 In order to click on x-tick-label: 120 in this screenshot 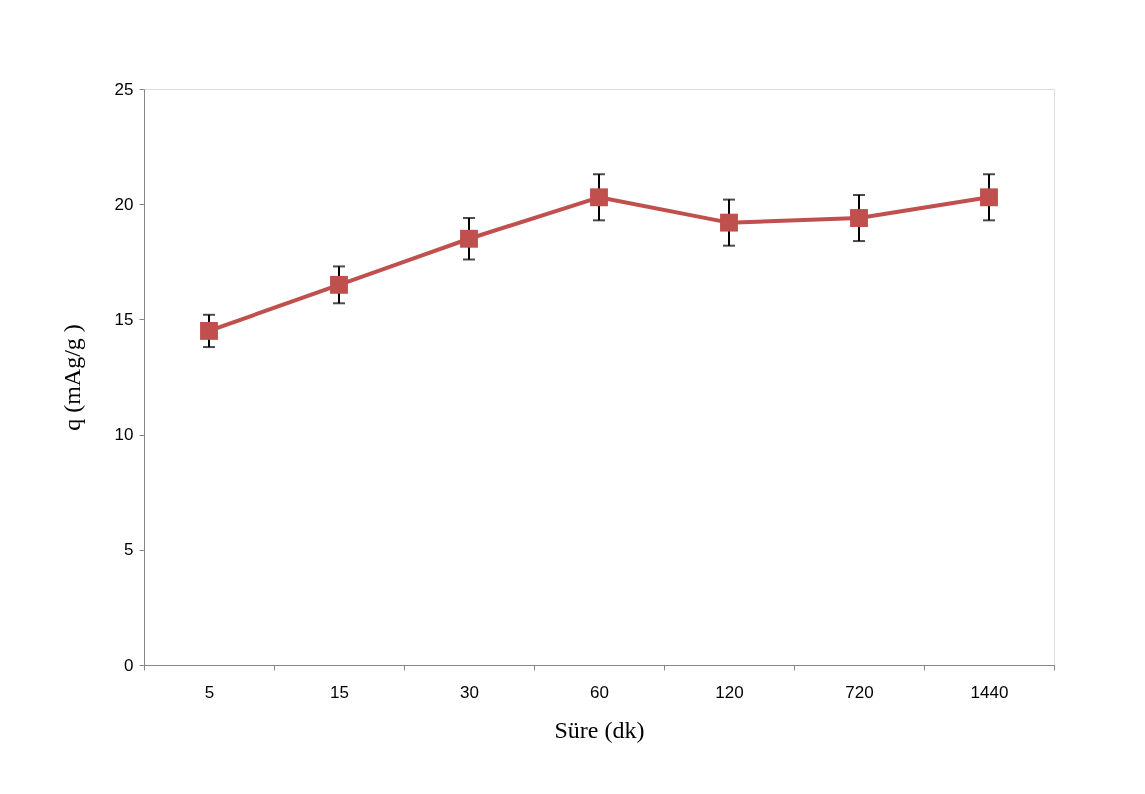, I will do `click(729, 692)`.